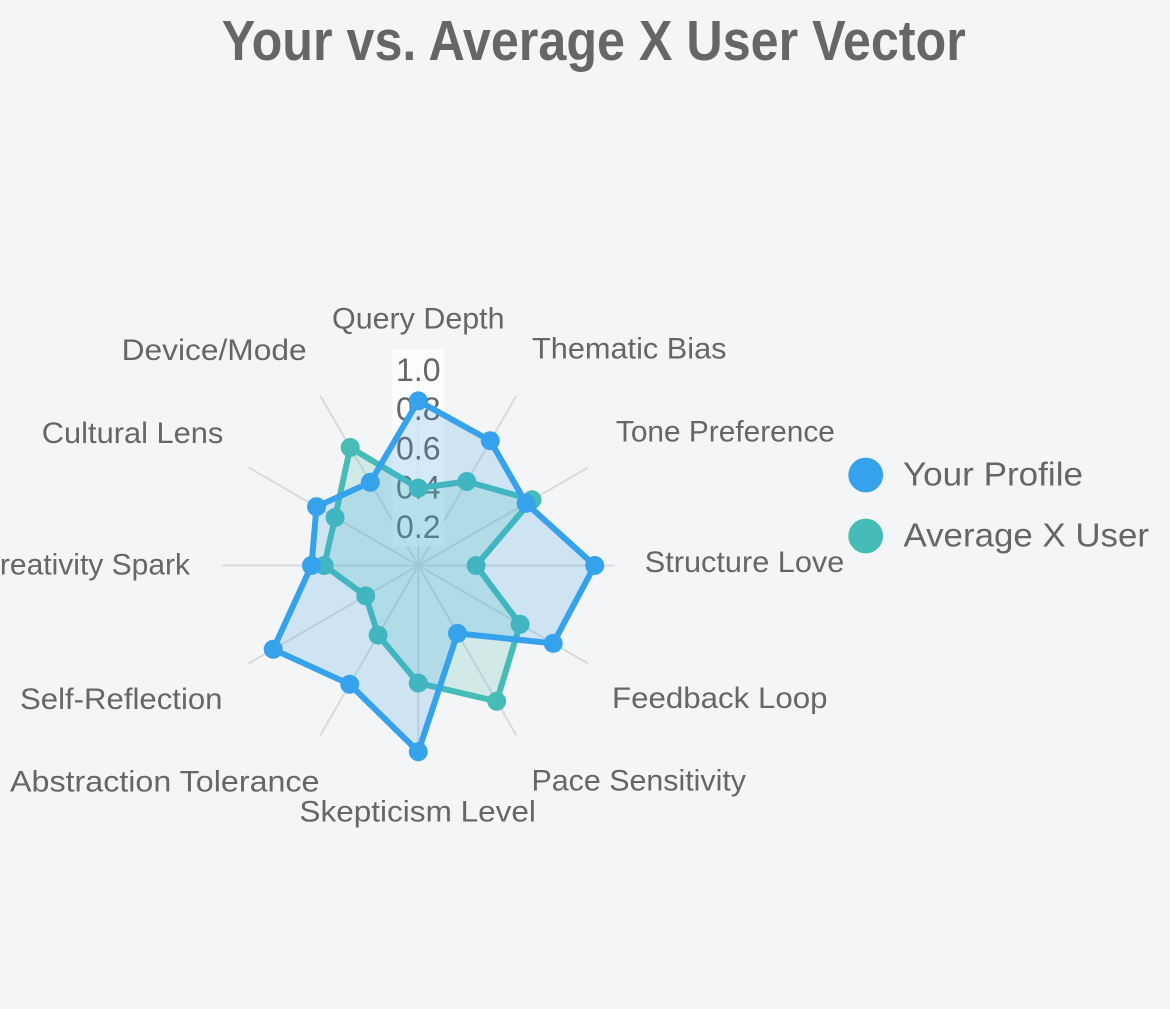 This screenshot has height=1009, width=1170. I want to click on svg-text: 0.2, so click(418, 527).